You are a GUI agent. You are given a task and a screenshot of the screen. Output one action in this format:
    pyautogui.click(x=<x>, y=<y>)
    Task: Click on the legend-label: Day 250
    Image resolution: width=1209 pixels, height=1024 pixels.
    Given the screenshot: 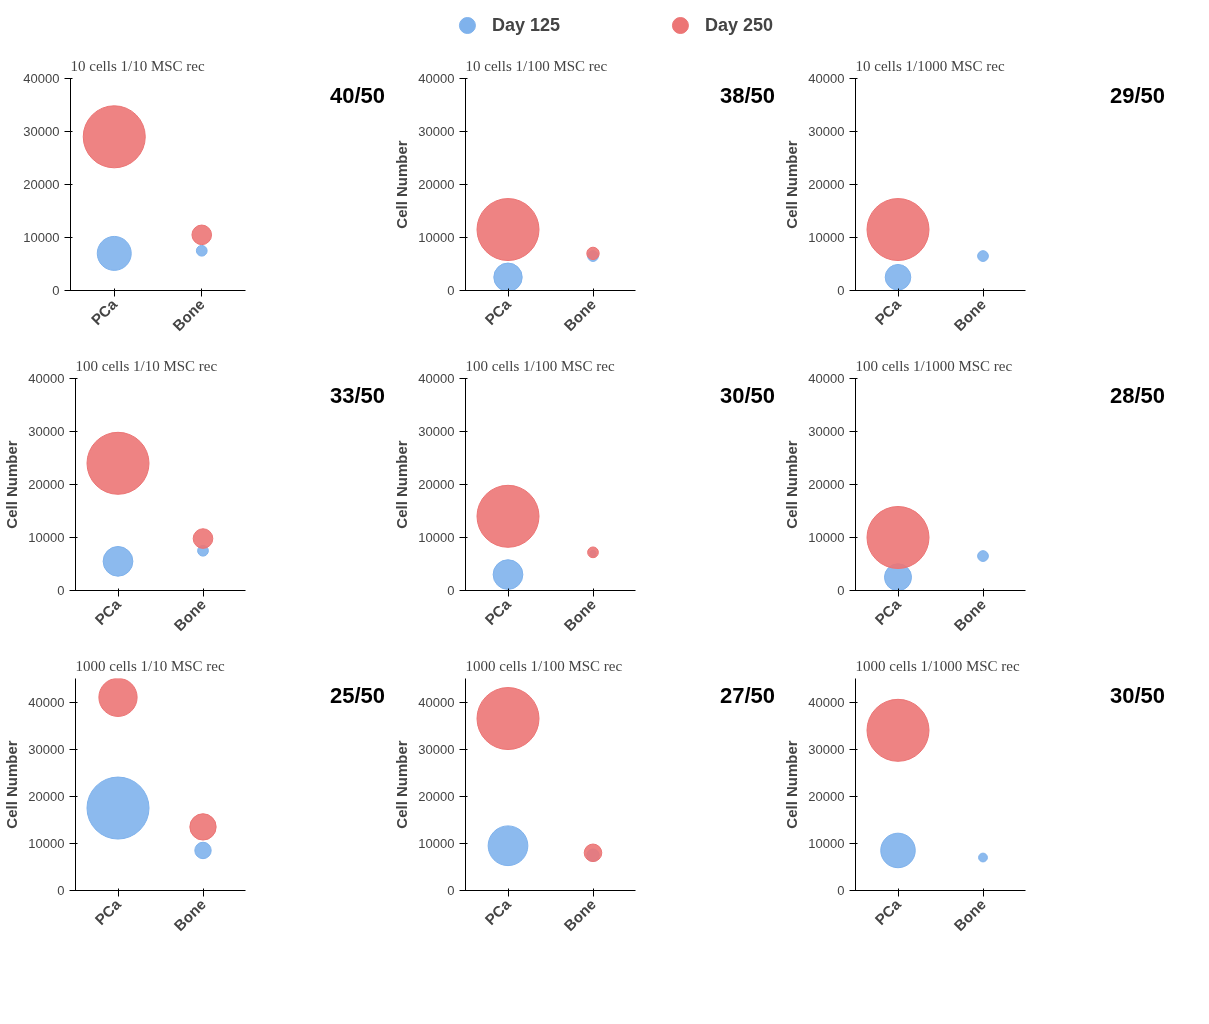 What is the action you would take?
    pyautogui.click(x=739, y=25)
    